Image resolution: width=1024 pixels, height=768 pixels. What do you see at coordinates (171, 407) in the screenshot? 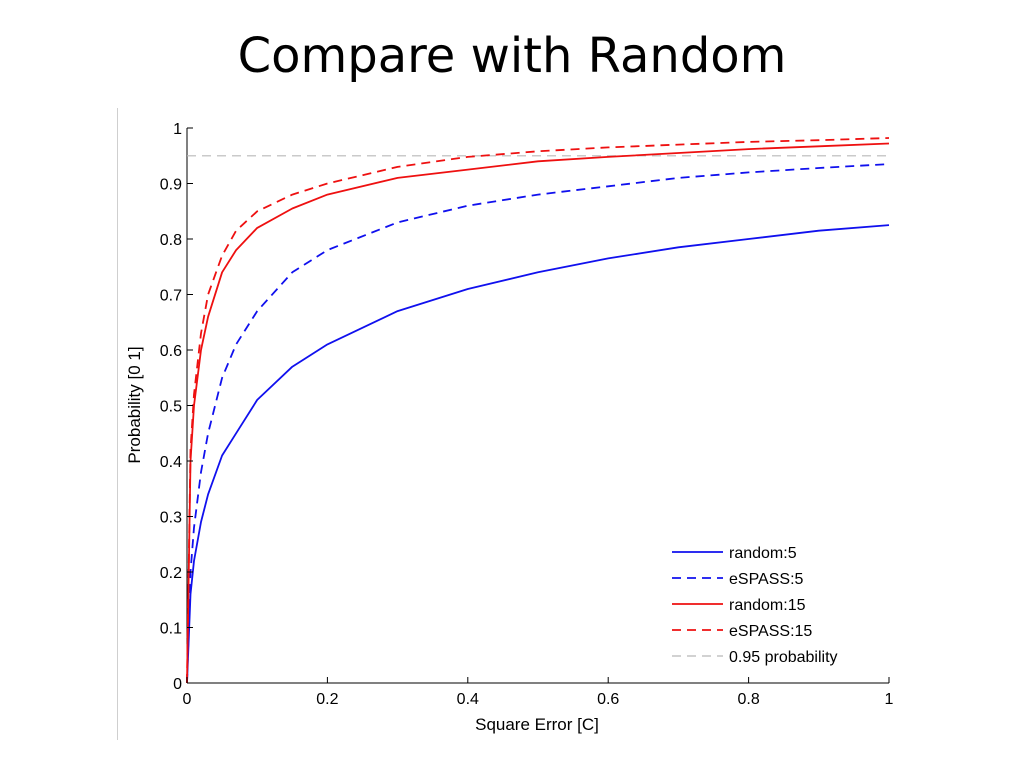
I see `y-tick-label: 0.5` at bounding box center [171, 407].